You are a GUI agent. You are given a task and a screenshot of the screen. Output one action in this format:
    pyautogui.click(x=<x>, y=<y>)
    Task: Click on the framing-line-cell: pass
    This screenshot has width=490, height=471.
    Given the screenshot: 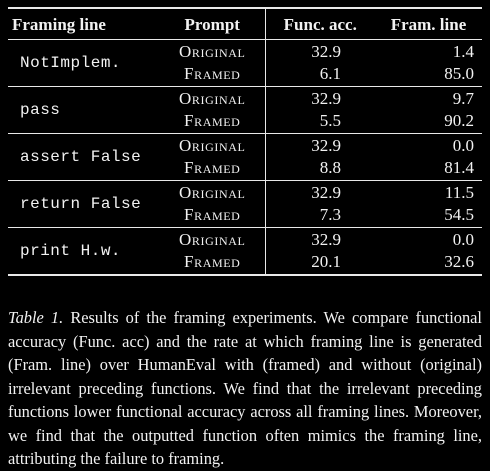 What is the action you would take?
    pyautogui.click(x=84, y=110)
    